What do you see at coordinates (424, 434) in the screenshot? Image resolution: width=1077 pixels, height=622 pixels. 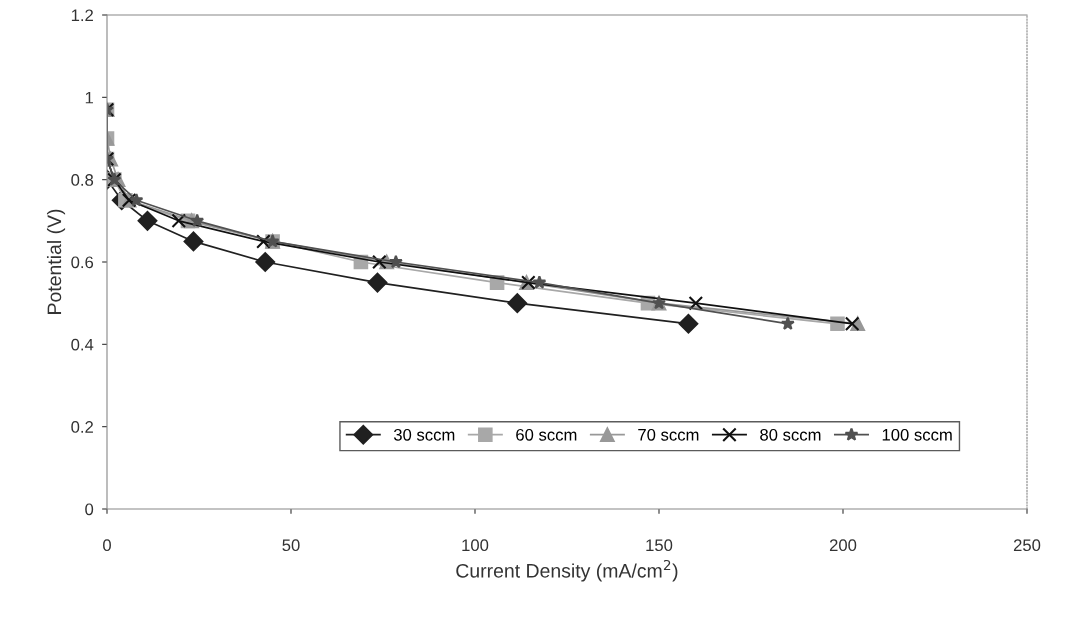 I see `legend-label: 30 sccm` at bounding box center [424, 434].